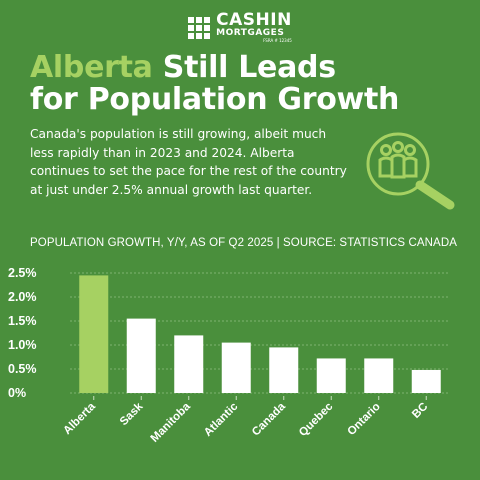 The width and height of the screenshot is (480, 480). What do you see at coordinates (426, 381) in the screenshot?
I see `bar-bc` at bounding box center [426, 381].